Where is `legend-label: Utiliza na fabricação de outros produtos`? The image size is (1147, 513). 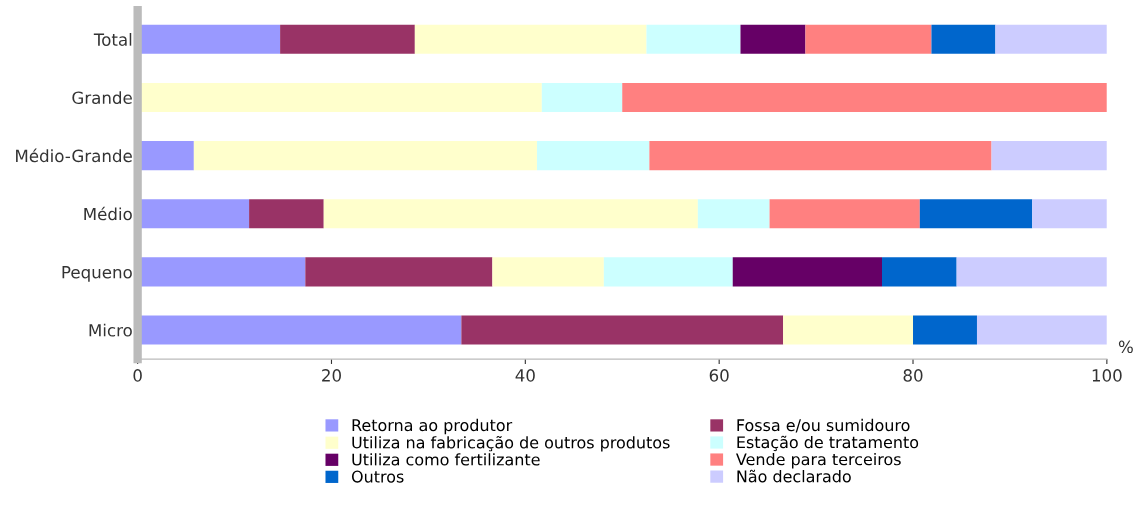 legend-label: Utiliza na fabricação de outros produtos is located at coordinates (511, 443).